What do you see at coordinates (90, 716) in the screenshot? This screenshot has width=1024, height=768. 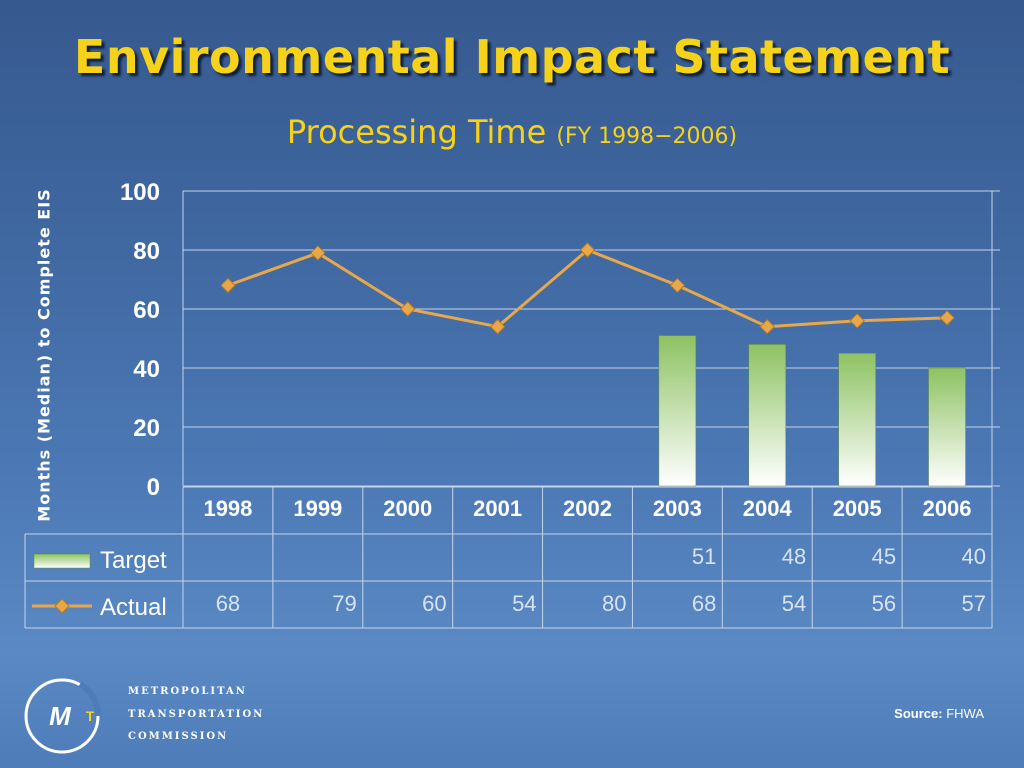 I see `svg-text: T` at bounding box center [90, 716].